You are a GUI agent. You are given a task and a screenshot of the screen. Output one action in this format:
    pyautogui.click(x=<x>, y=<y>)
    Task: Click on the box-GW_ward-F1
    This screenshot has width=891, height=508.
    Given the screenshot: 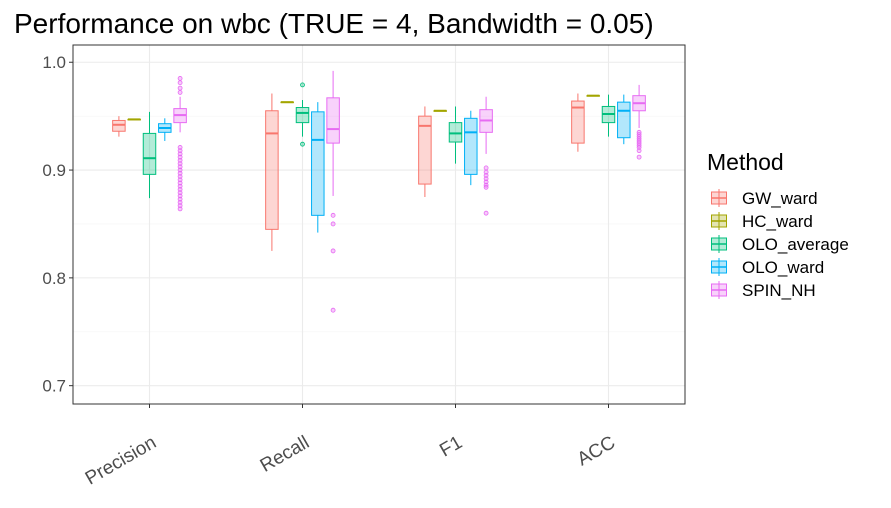 What is the action you would take?
    pyautogui.click(x=425, y=152)
    